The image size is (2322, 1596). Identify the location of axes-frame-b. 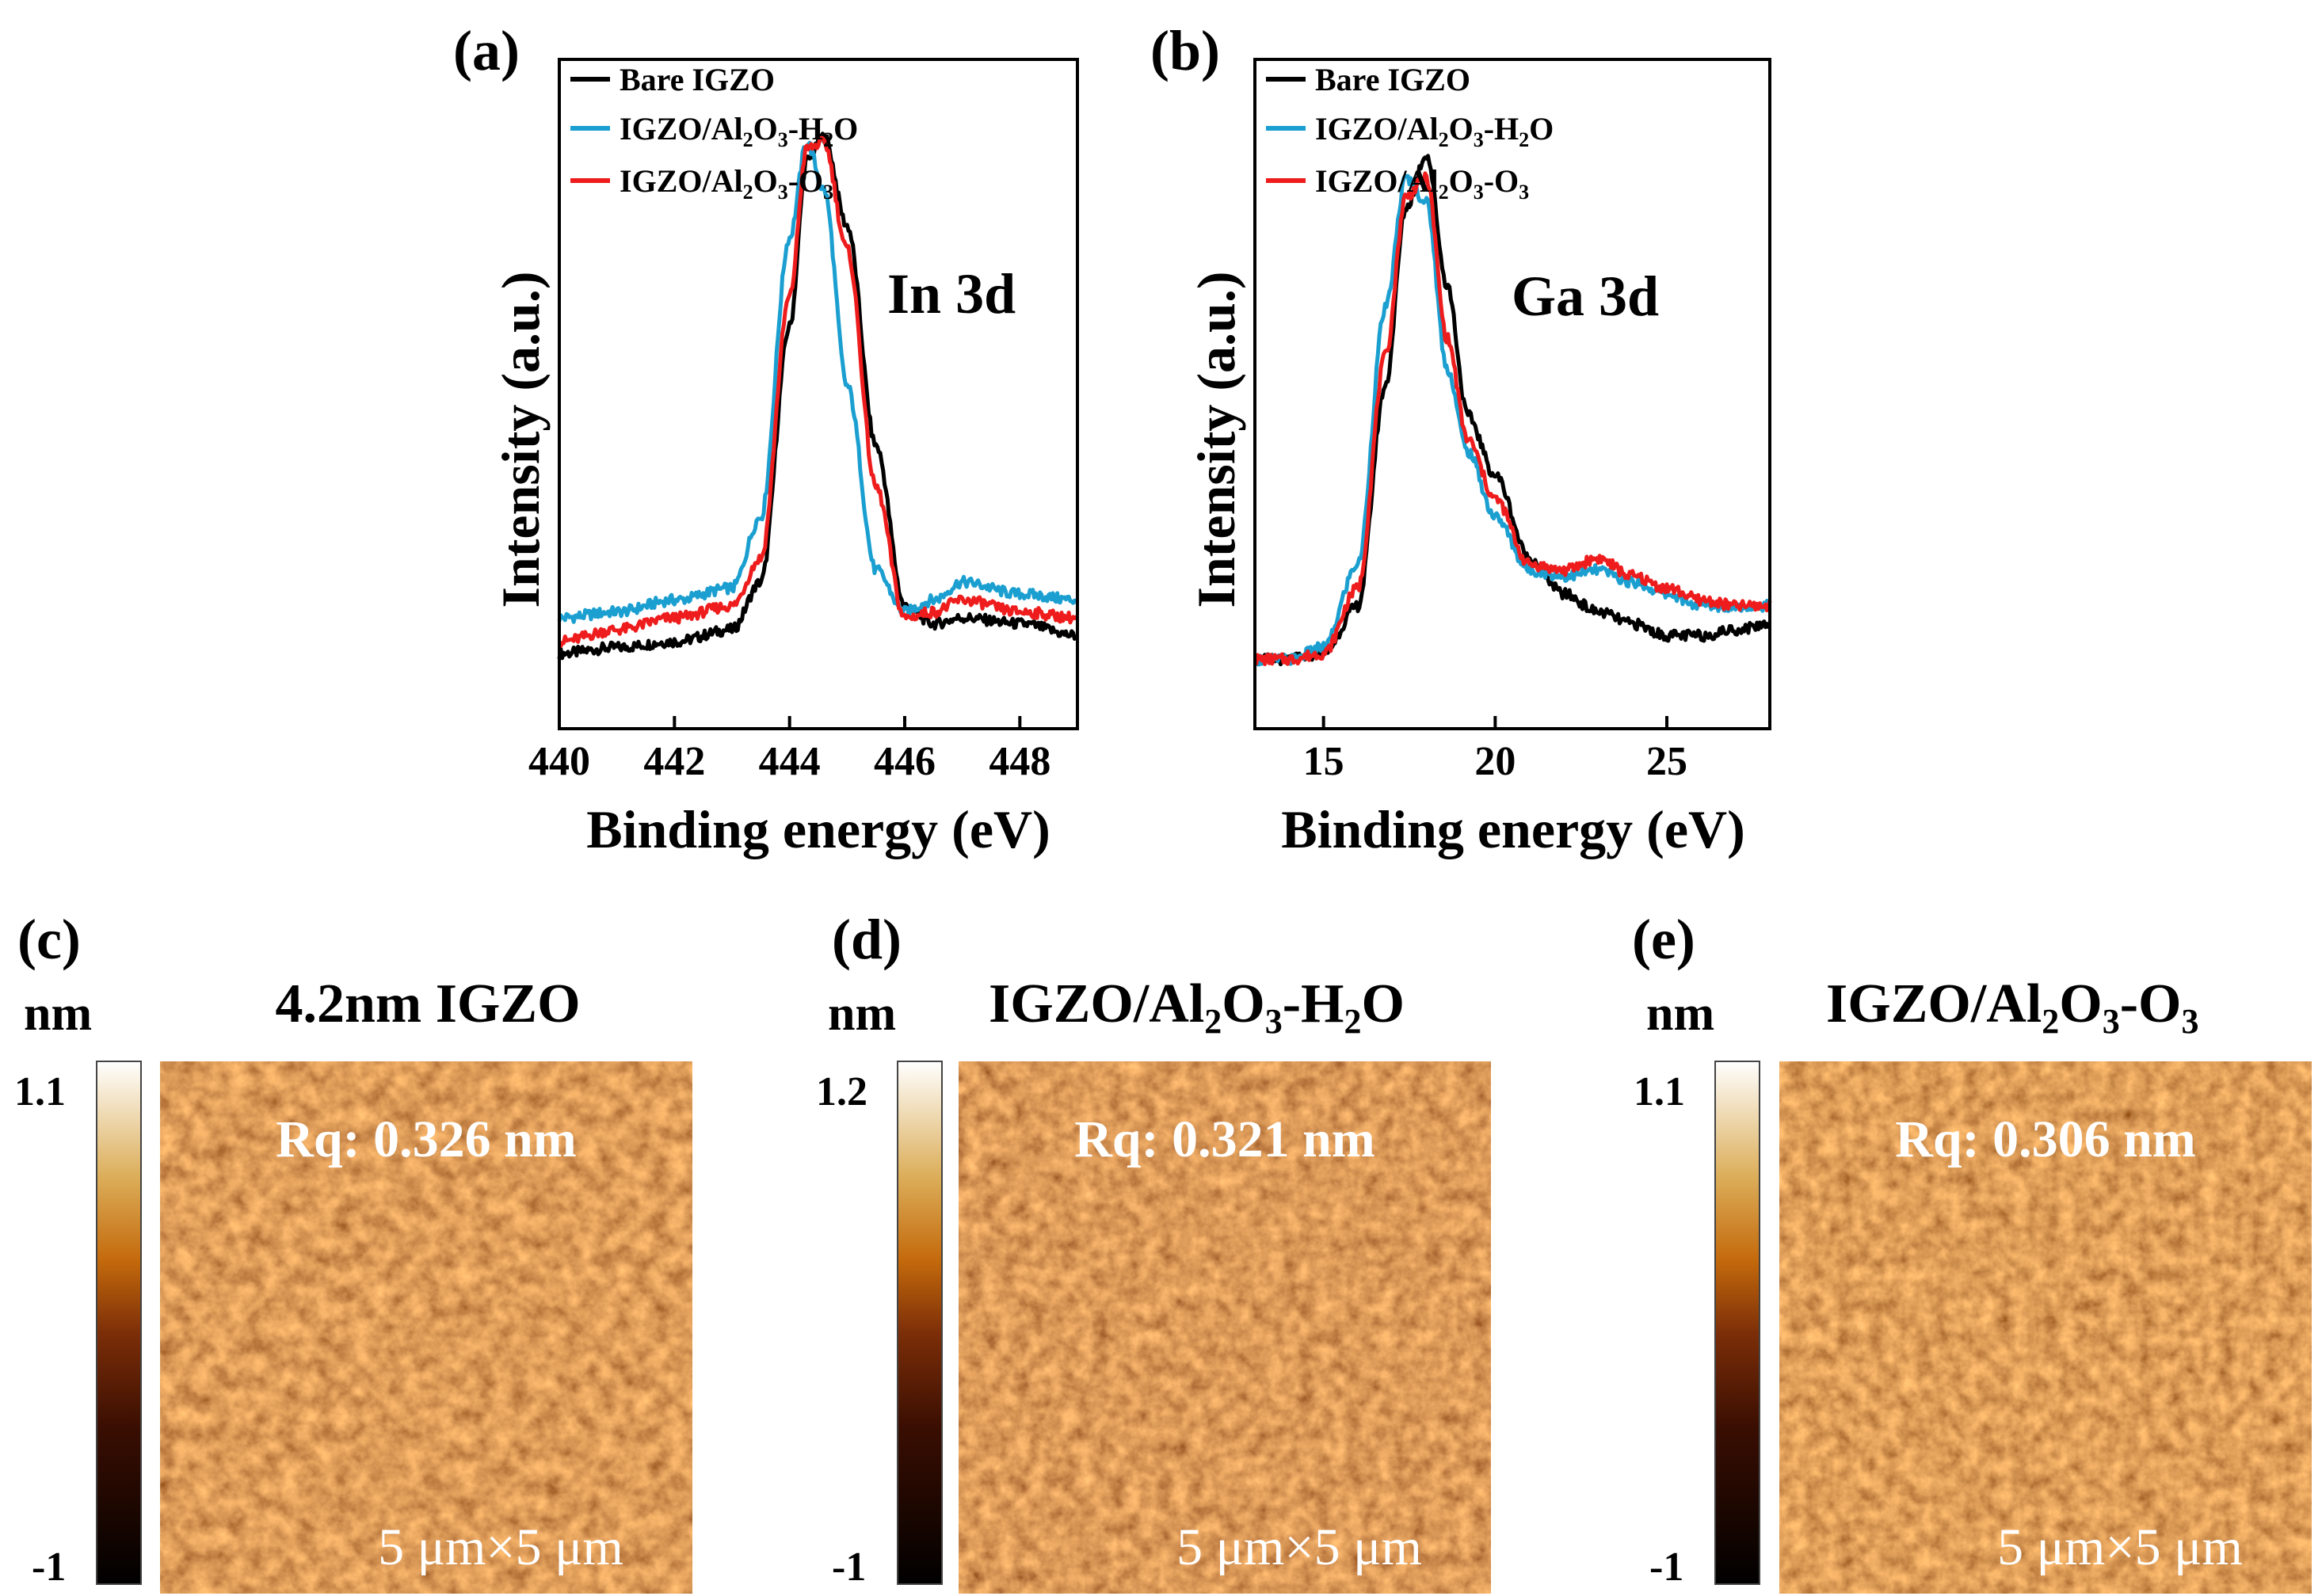
(1512, 394).